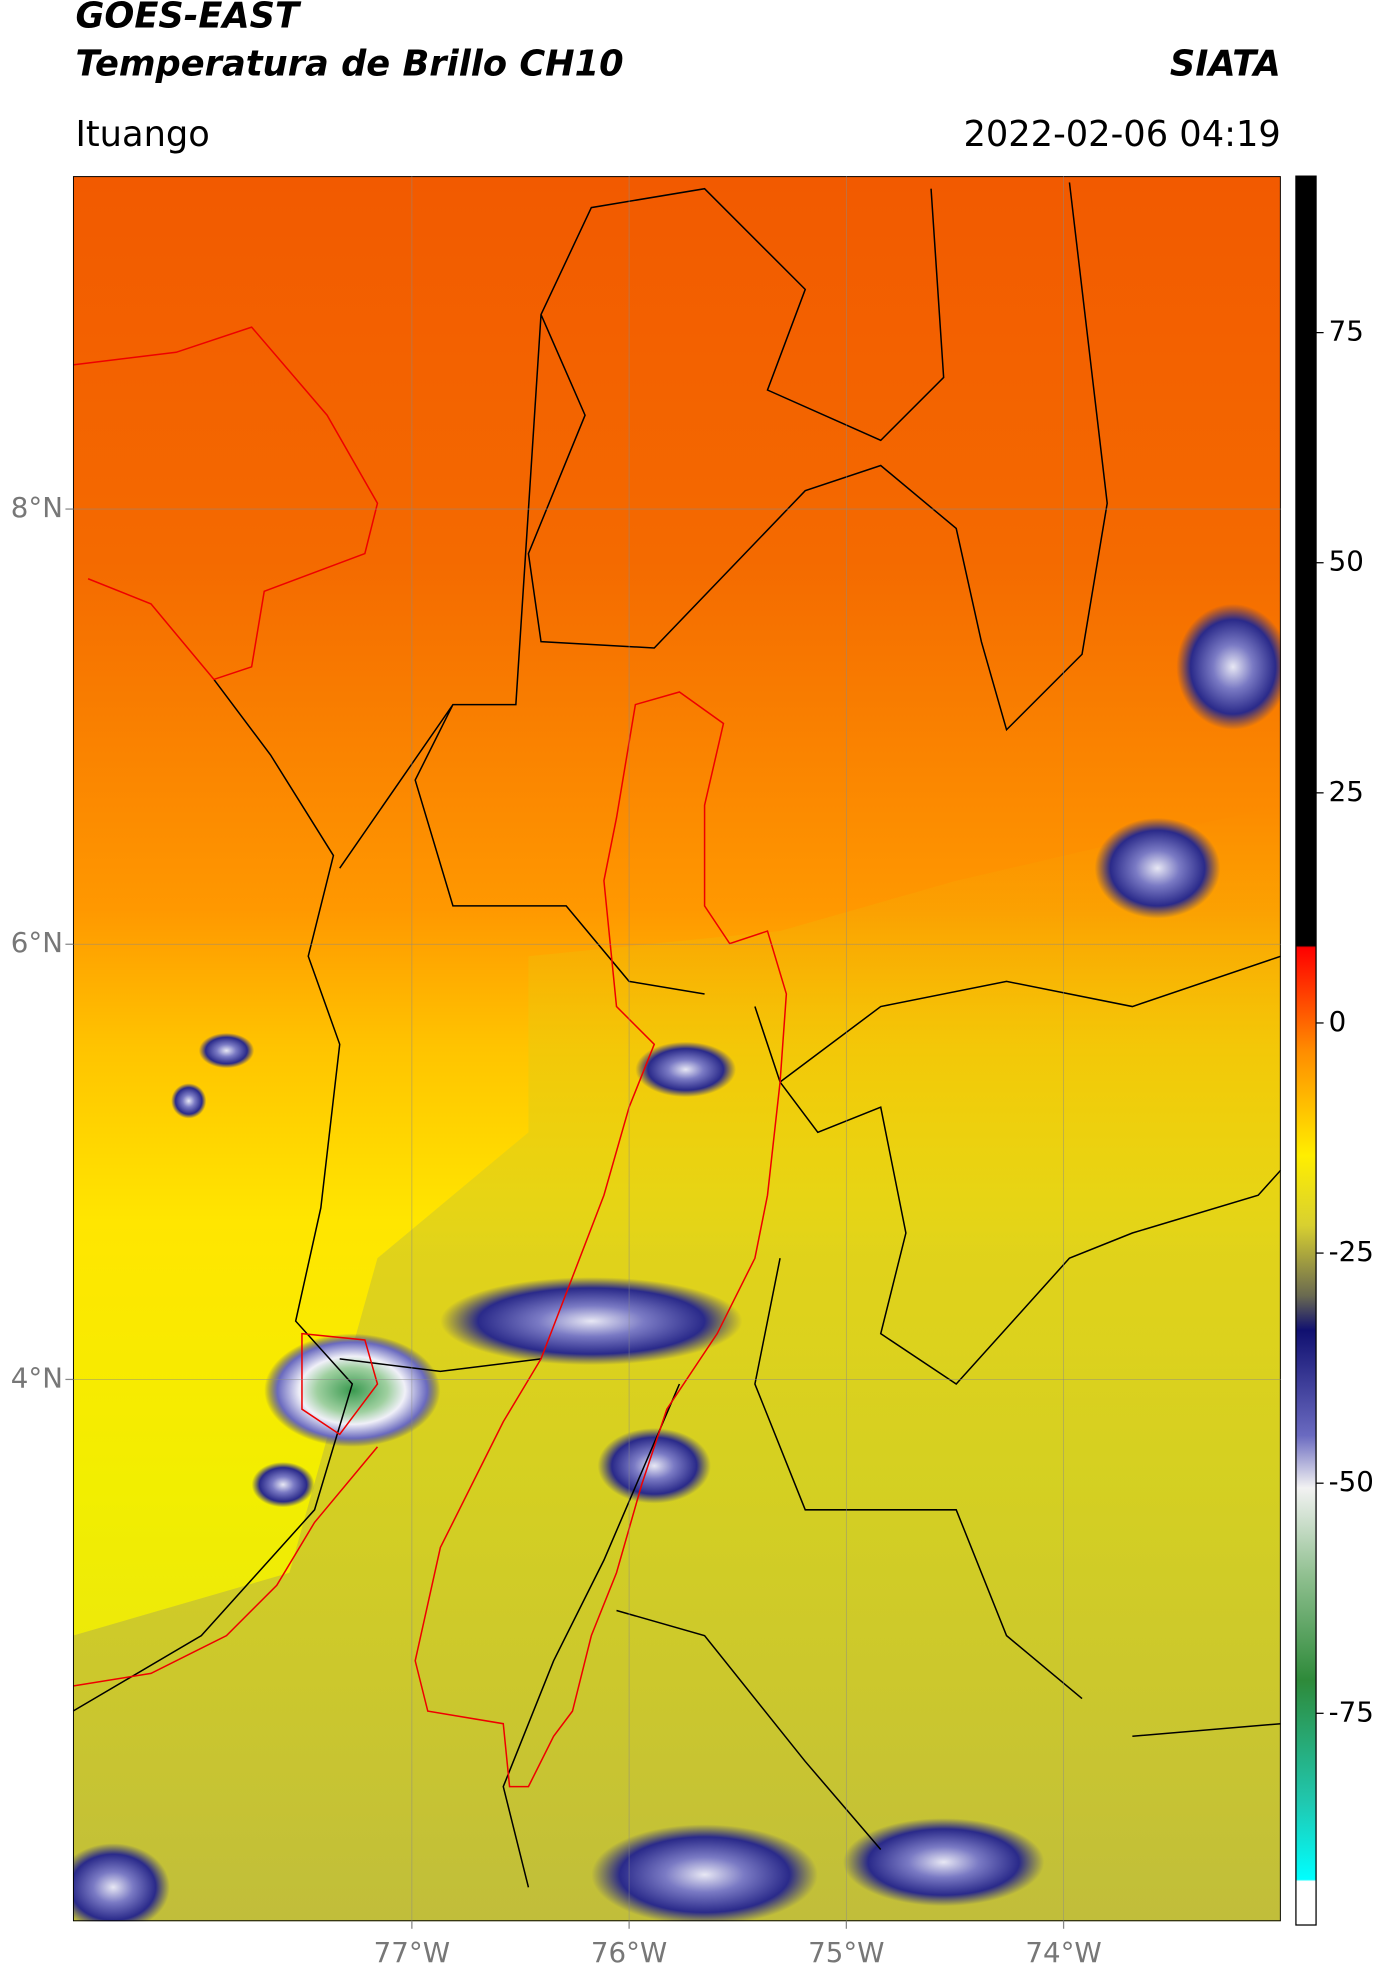 The width and height of the screenshot is (1384, 1985). Describe the element at coordinates (412, 1952) in the screenshot. I see `x-tick-label: 77°W` at that location.